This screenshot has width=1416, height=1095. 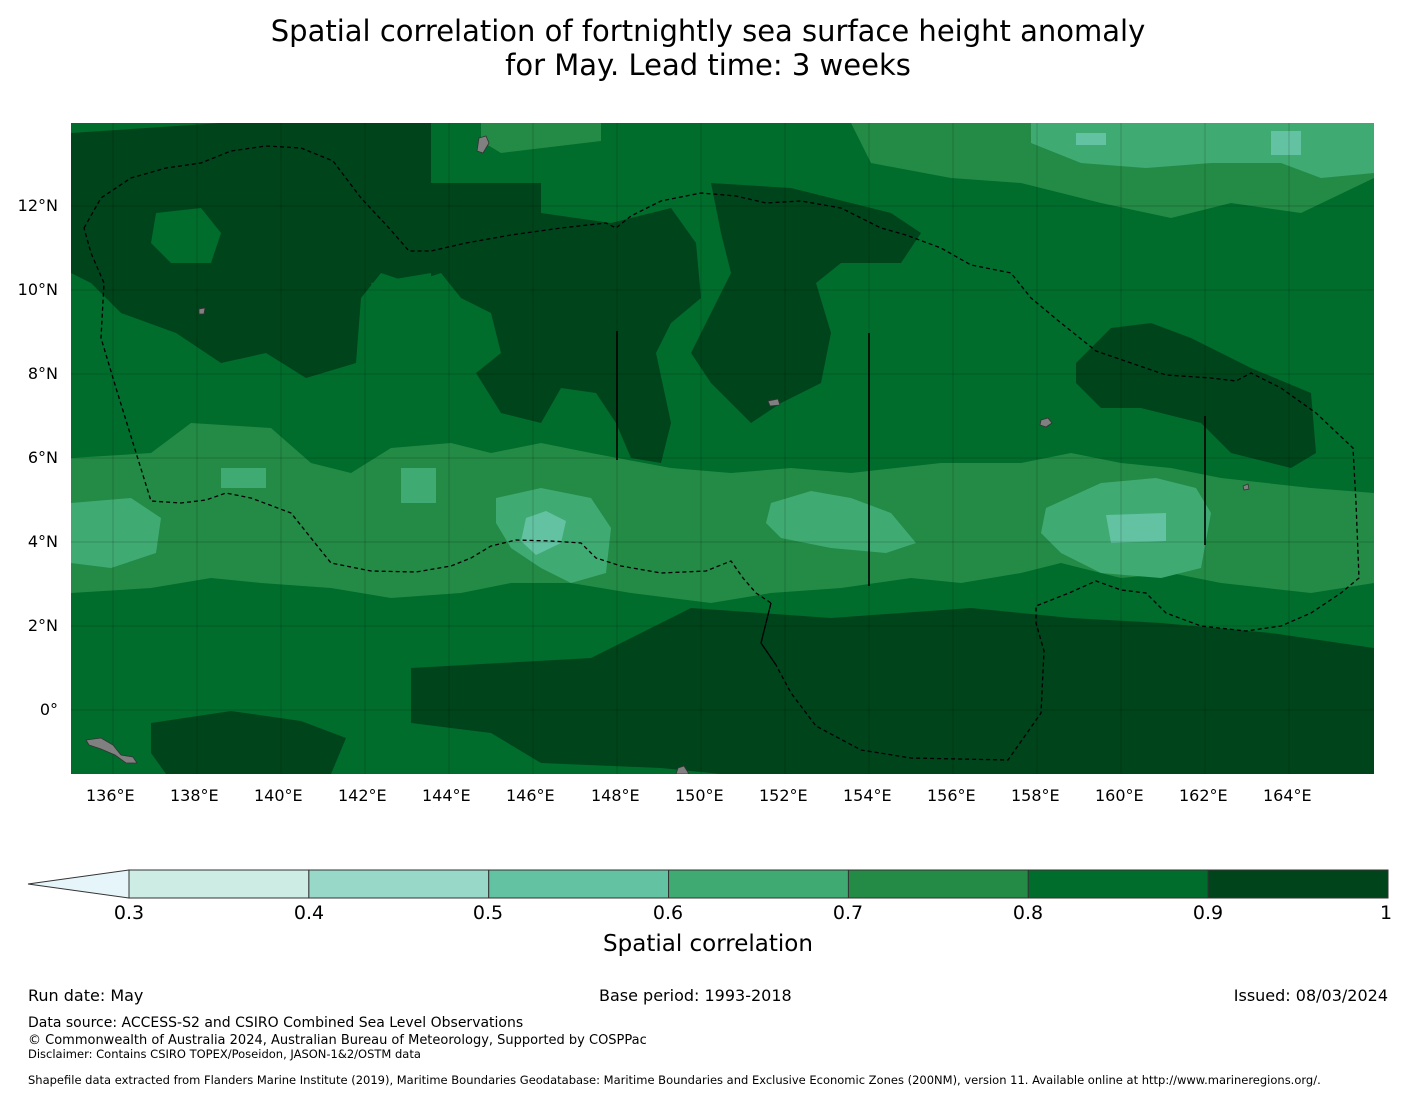 What do you see at coordinates (1246, 487) in the screenshot?
I see `island-kosrae` at bounding box center [1246, 487].